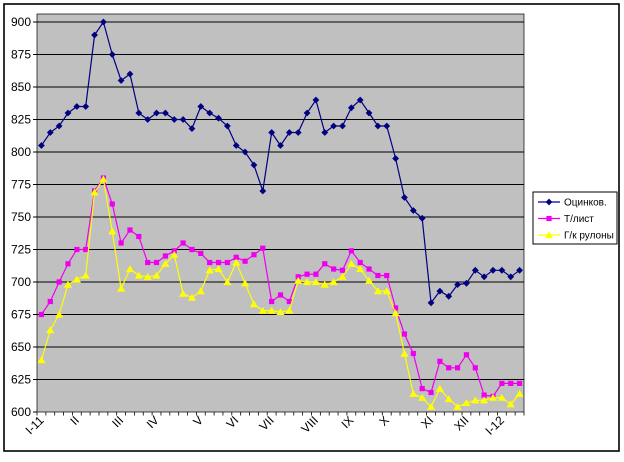 The image size is (624, 462). Describe the element at coordinates (21, 217) in the screenshot. I see `y-tick-label: 750` at that location.